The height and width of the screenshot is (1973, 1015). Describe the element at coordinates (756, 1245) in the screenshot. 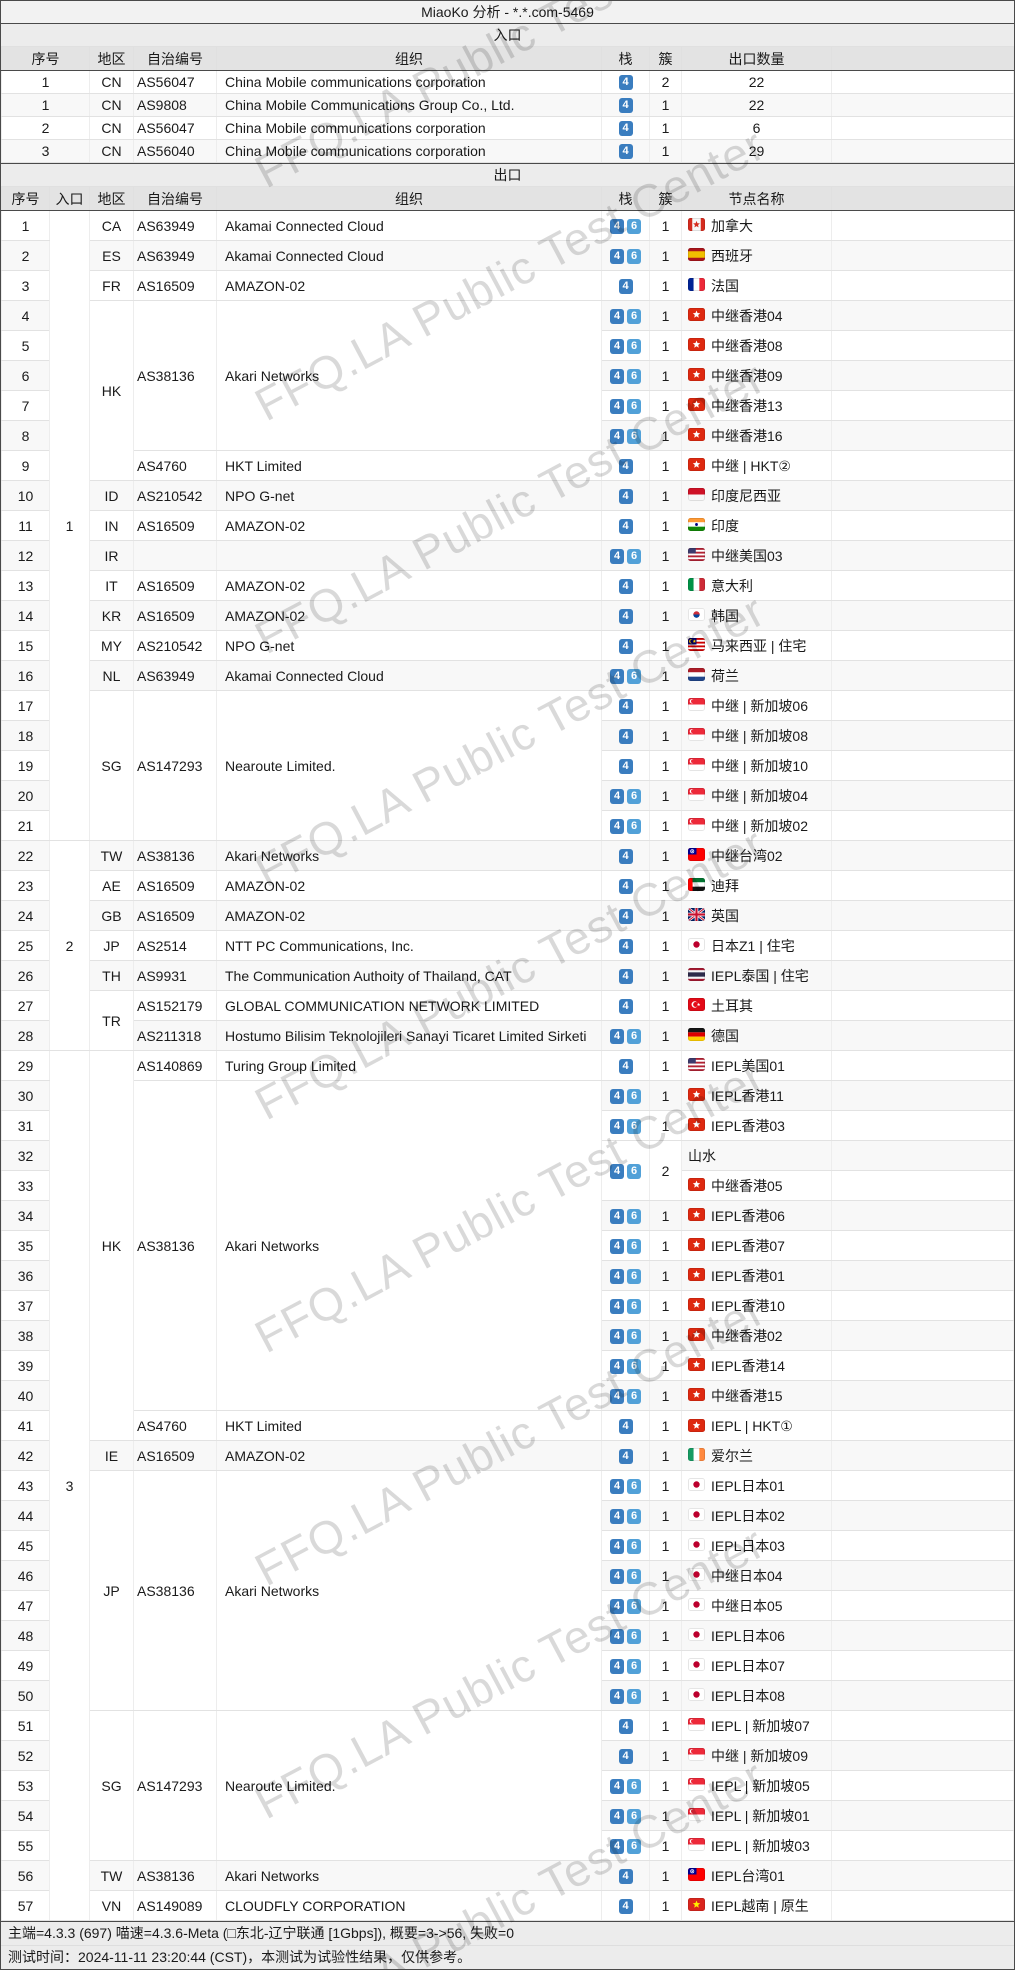

I see `node-cell: IEPL香港07` at that location.